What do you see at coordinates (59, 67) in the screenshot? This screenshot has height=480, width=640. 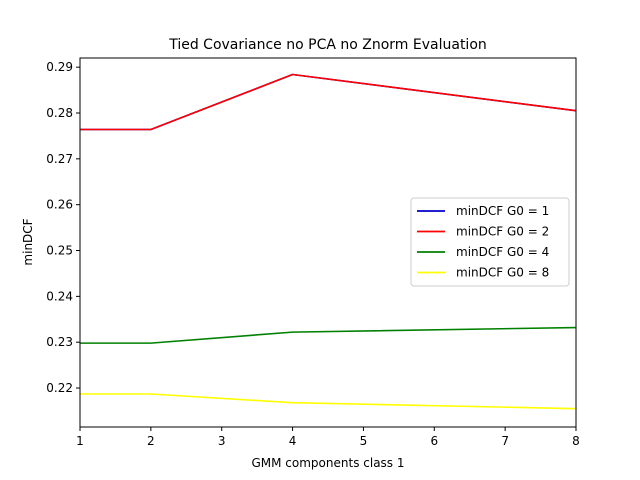 I see `y-tick-label: 0.29` at bounding box center [59, 67].